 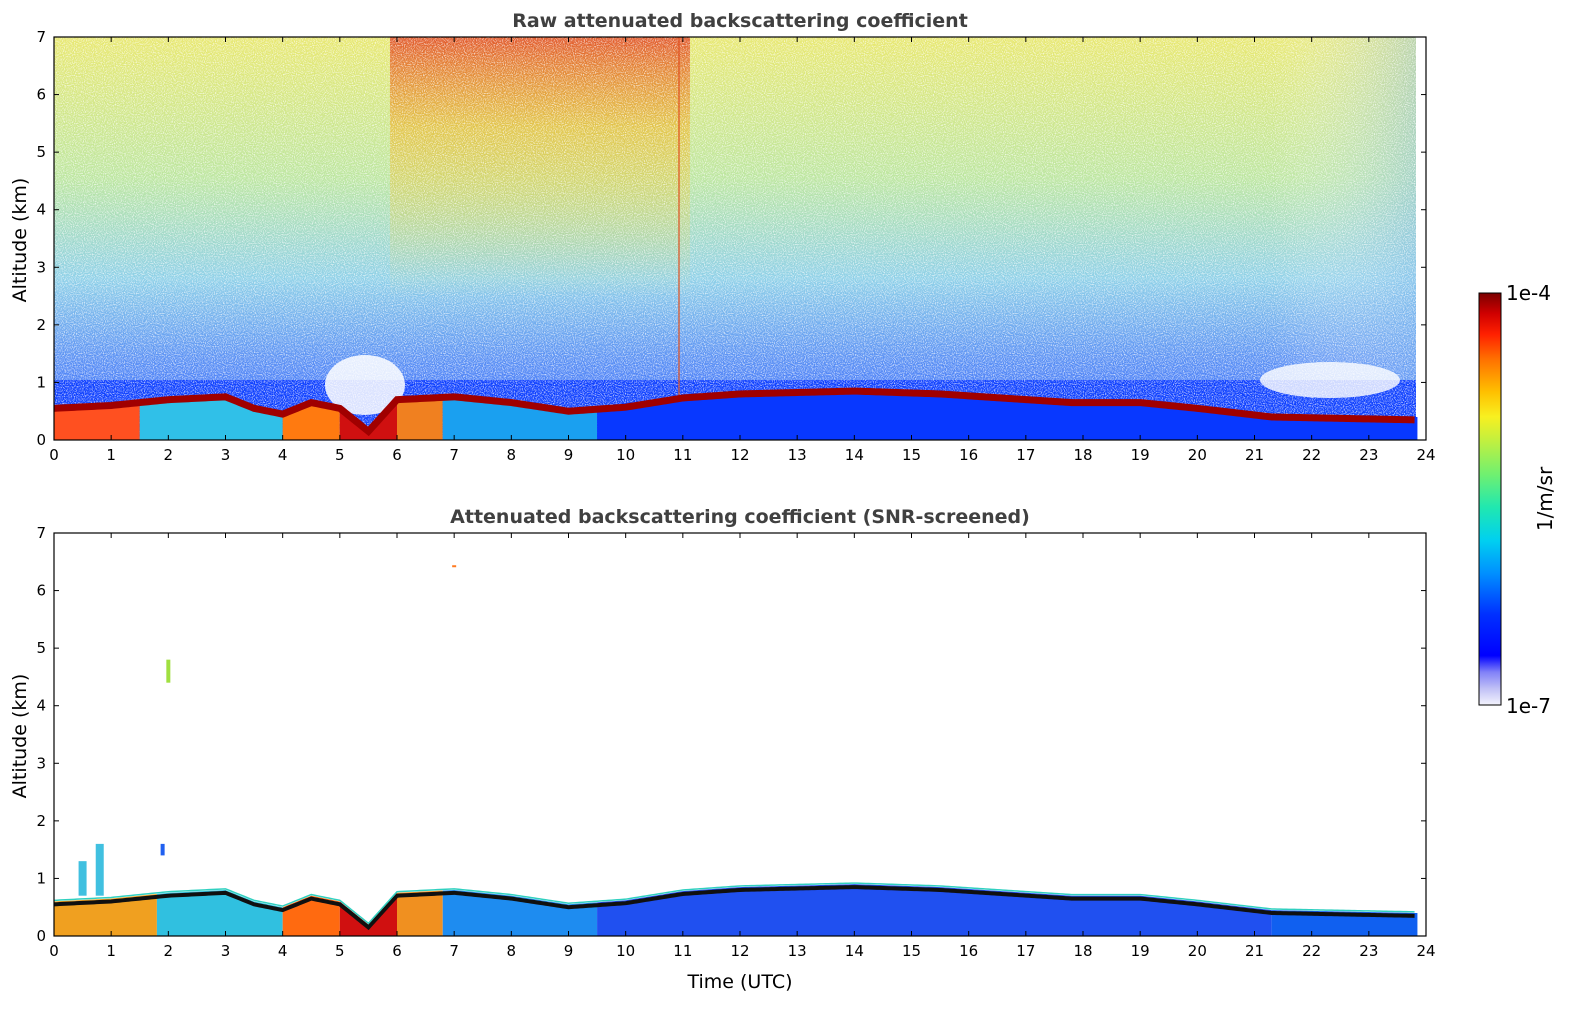 I want to click on isolated-features, so click(x=267, y=730).